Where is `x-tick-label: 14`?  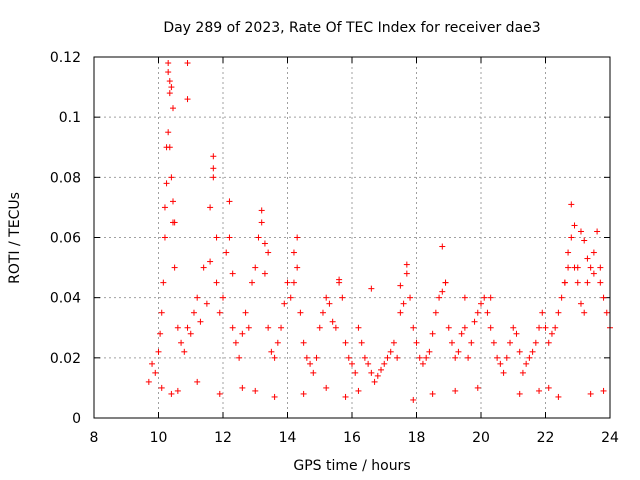
x-tick-label: 14 is located at coordinates (288, 438).